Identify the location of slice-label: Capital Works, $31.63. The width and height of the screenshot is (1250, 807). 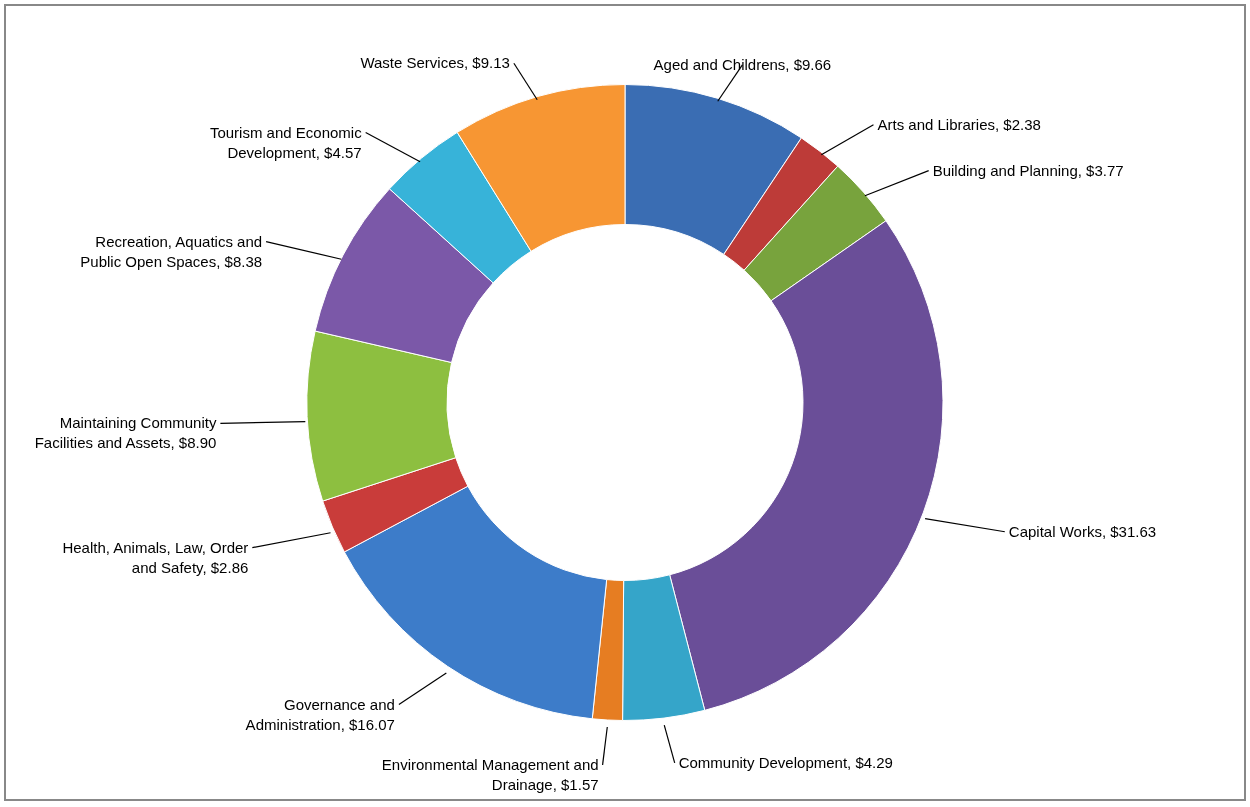
(1082, 531).